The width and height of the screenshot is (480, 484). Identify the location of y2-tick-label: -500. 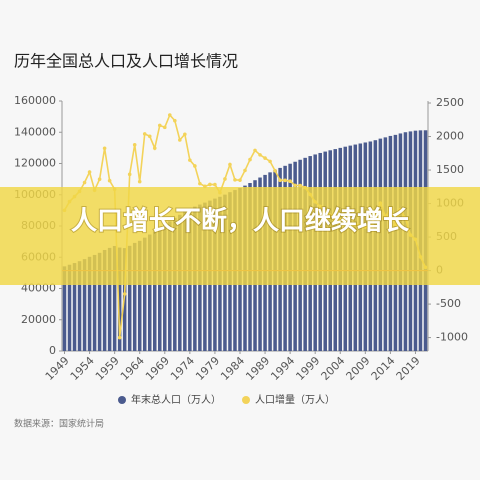
(448, 303).